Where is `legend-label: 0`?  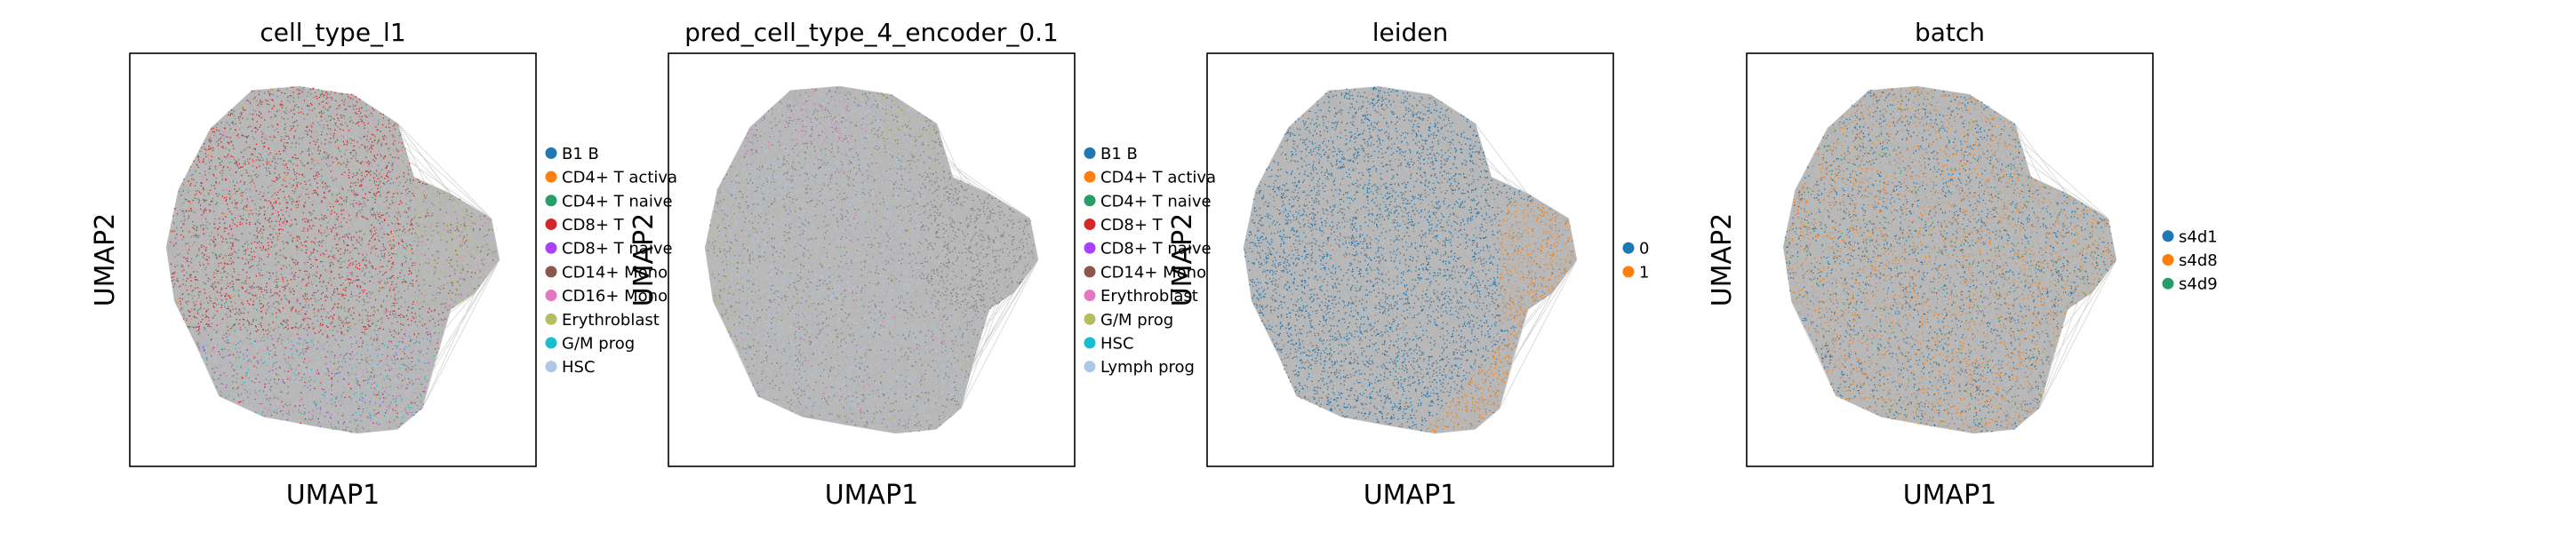 legend-label: 0 is located at coordinates (1644, 249).